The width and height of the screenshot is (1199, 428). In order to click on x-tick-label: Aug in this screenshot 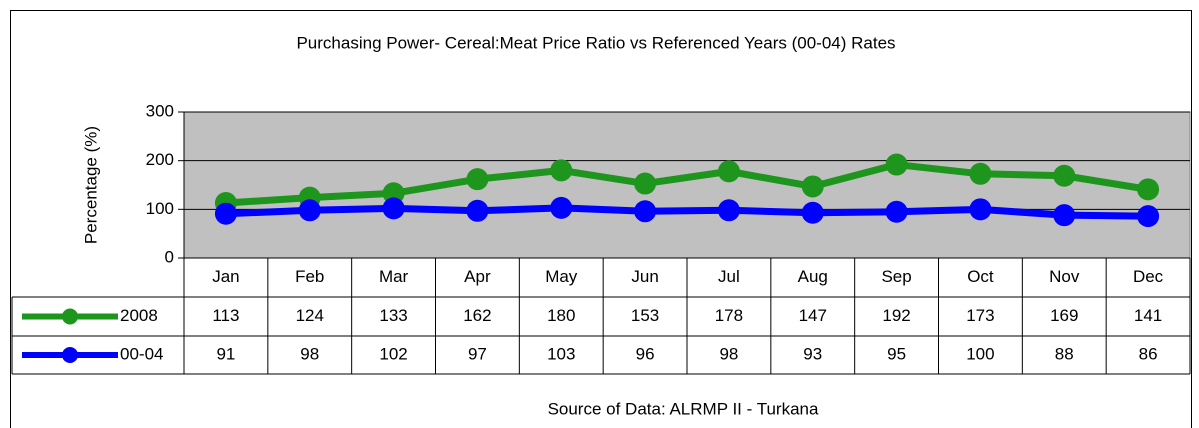, I will do `click(813, 276)`.